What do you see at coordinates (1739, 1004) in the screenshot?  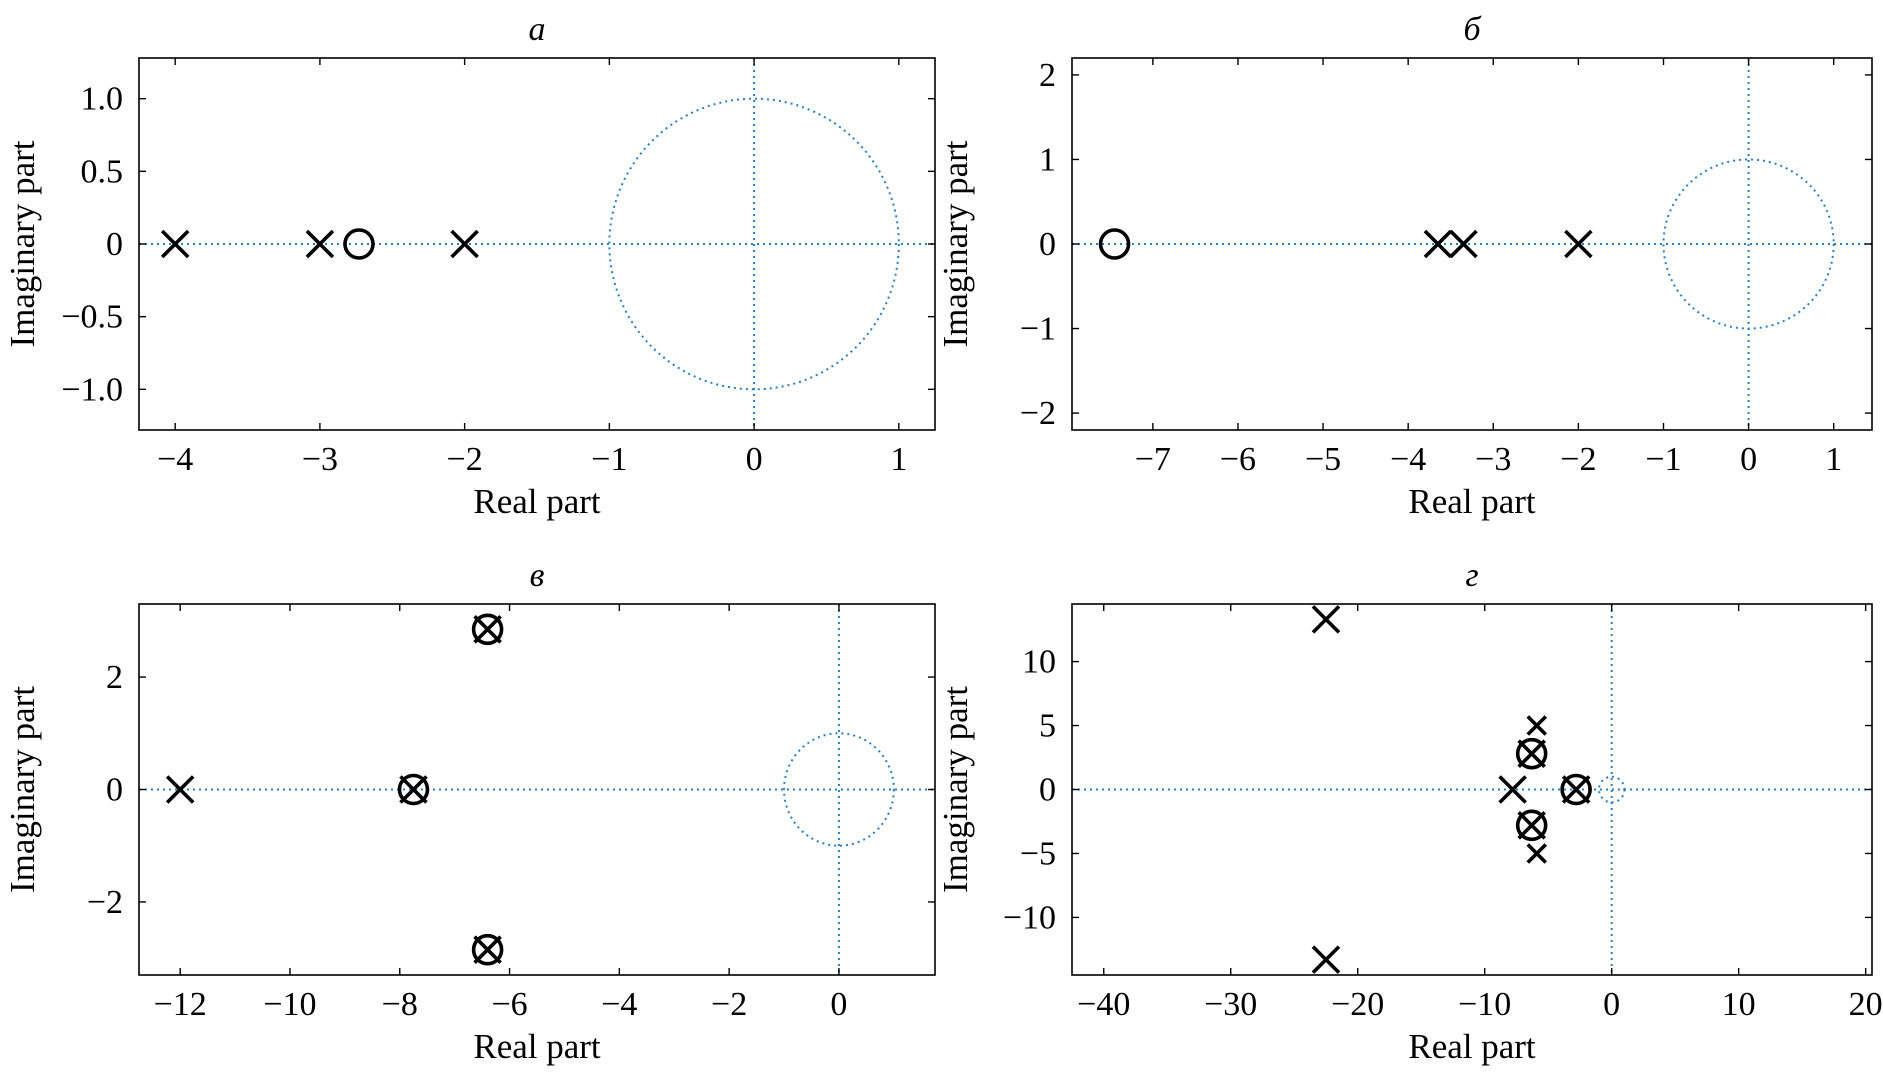 I see `x-tick-label: 10` at bounding box center [1739, 1004].